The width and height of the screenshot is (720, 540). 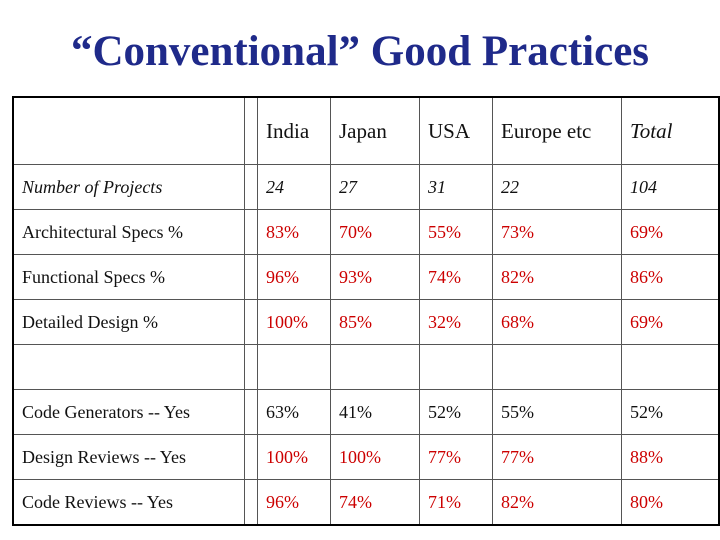 What do you see at coordinates (456, 187) in the screenshot?
I see `cell-usa: 31` at bounding box center [456, 187].